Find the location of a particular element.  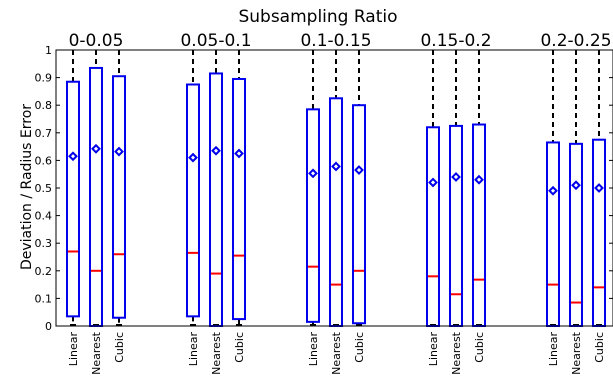

group-label: 0-0.05 is located at coordinates (96, 41).